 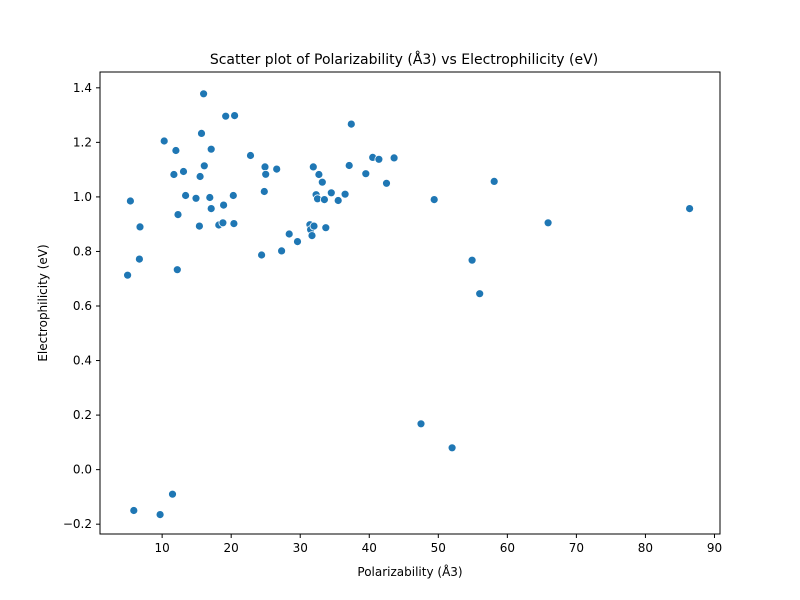 What do you see at coordinates (82, 88) in the screenshot?
I see `y-tick-label: 1.4` at bounding box center [82, 88].